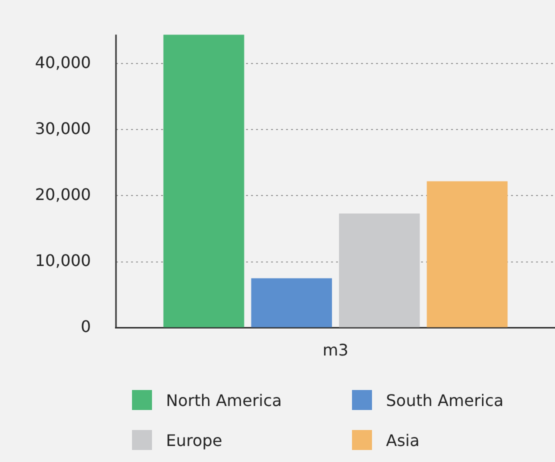 The image size is (555, 462). I want to click on y-tick-label: 10,000, so click(63, 260).